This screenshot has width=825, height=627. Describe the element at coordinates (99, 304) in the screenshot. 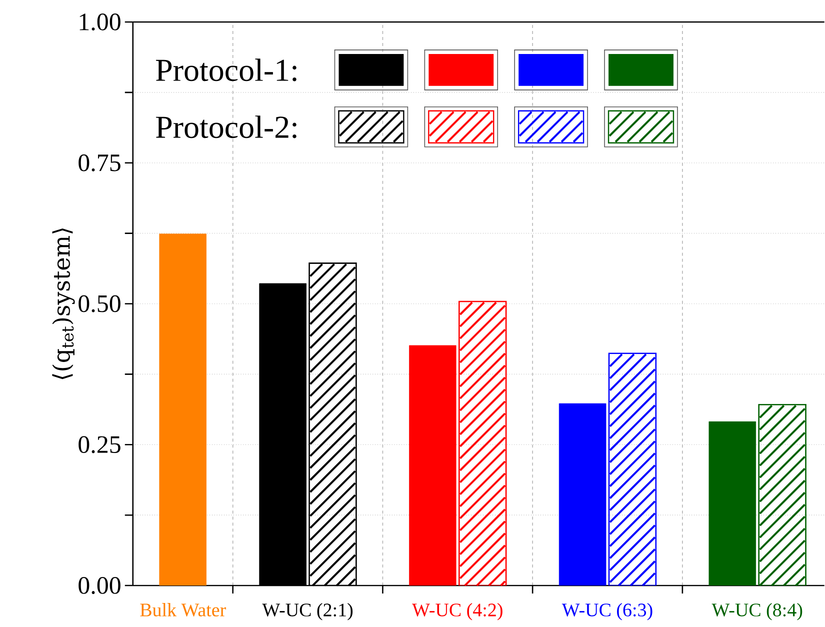

I see `y-tick-label: 0.50` at that location.